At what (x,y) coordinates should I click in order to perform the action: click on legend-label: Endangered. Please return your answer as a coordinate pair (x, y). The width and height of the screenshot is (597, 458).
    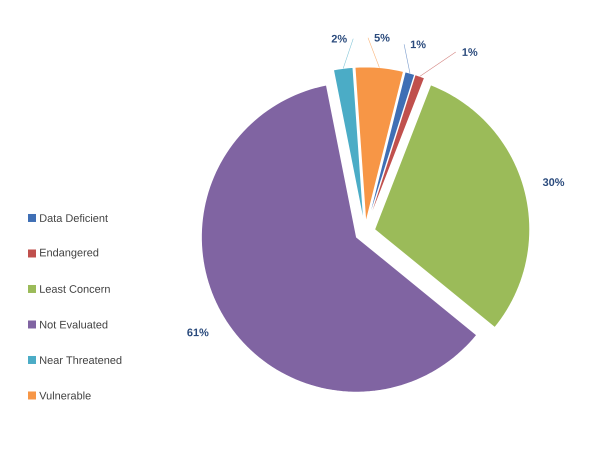
    Looking at the image, I should click on (69, 253).